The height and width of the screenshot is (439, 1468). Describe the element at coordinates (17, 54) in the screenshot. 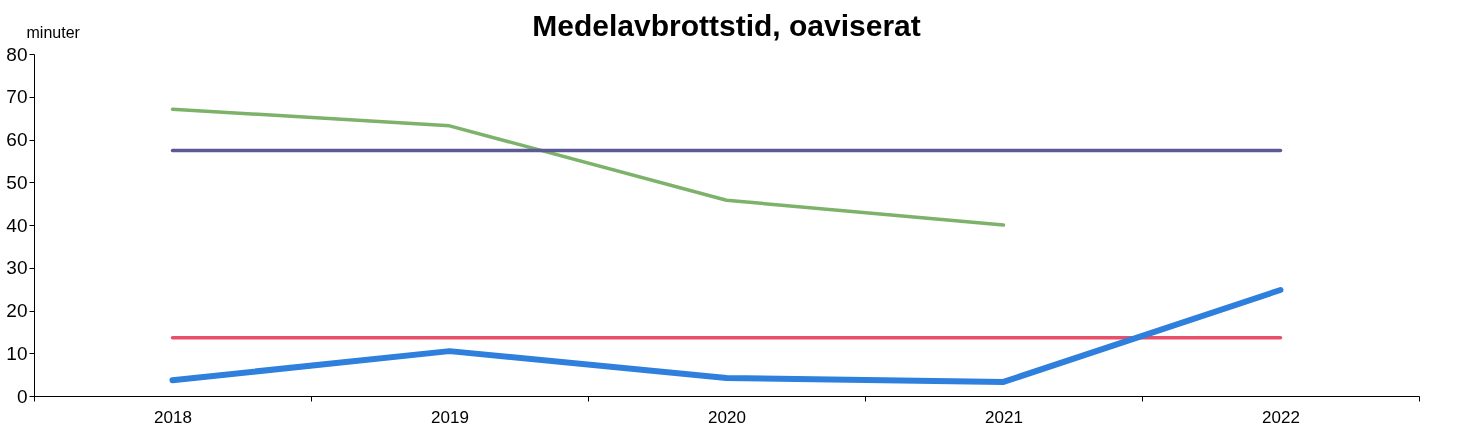

I see `y-tick-label: 80` at that location.